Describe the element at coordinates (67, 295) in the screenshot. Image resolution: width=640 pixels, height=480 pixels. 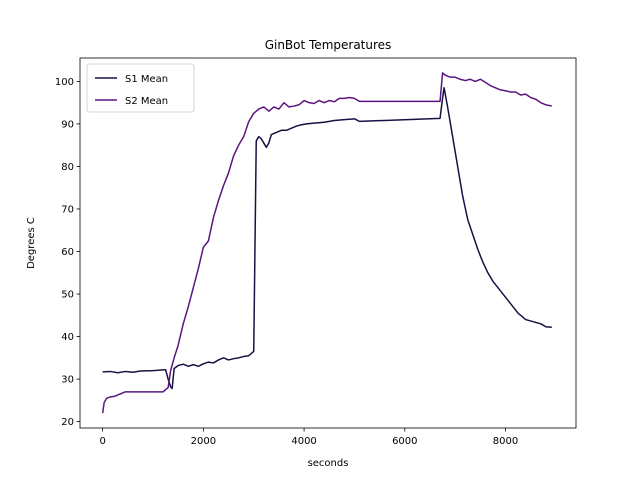
I see `y-tick-label: 50` at that location.